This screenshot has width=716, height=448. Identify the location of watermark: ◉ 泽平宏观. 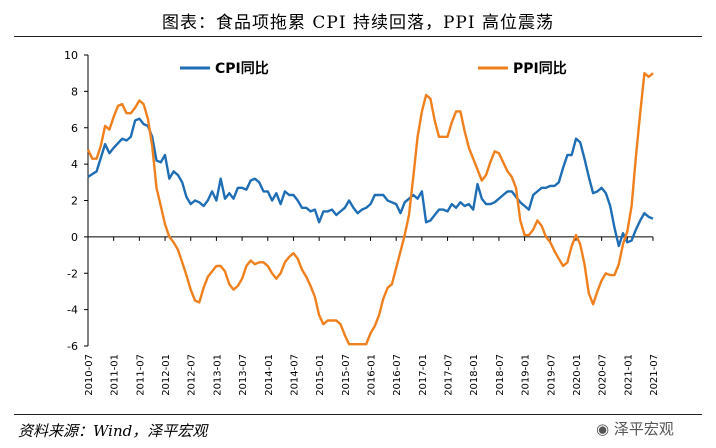
(635, 428).